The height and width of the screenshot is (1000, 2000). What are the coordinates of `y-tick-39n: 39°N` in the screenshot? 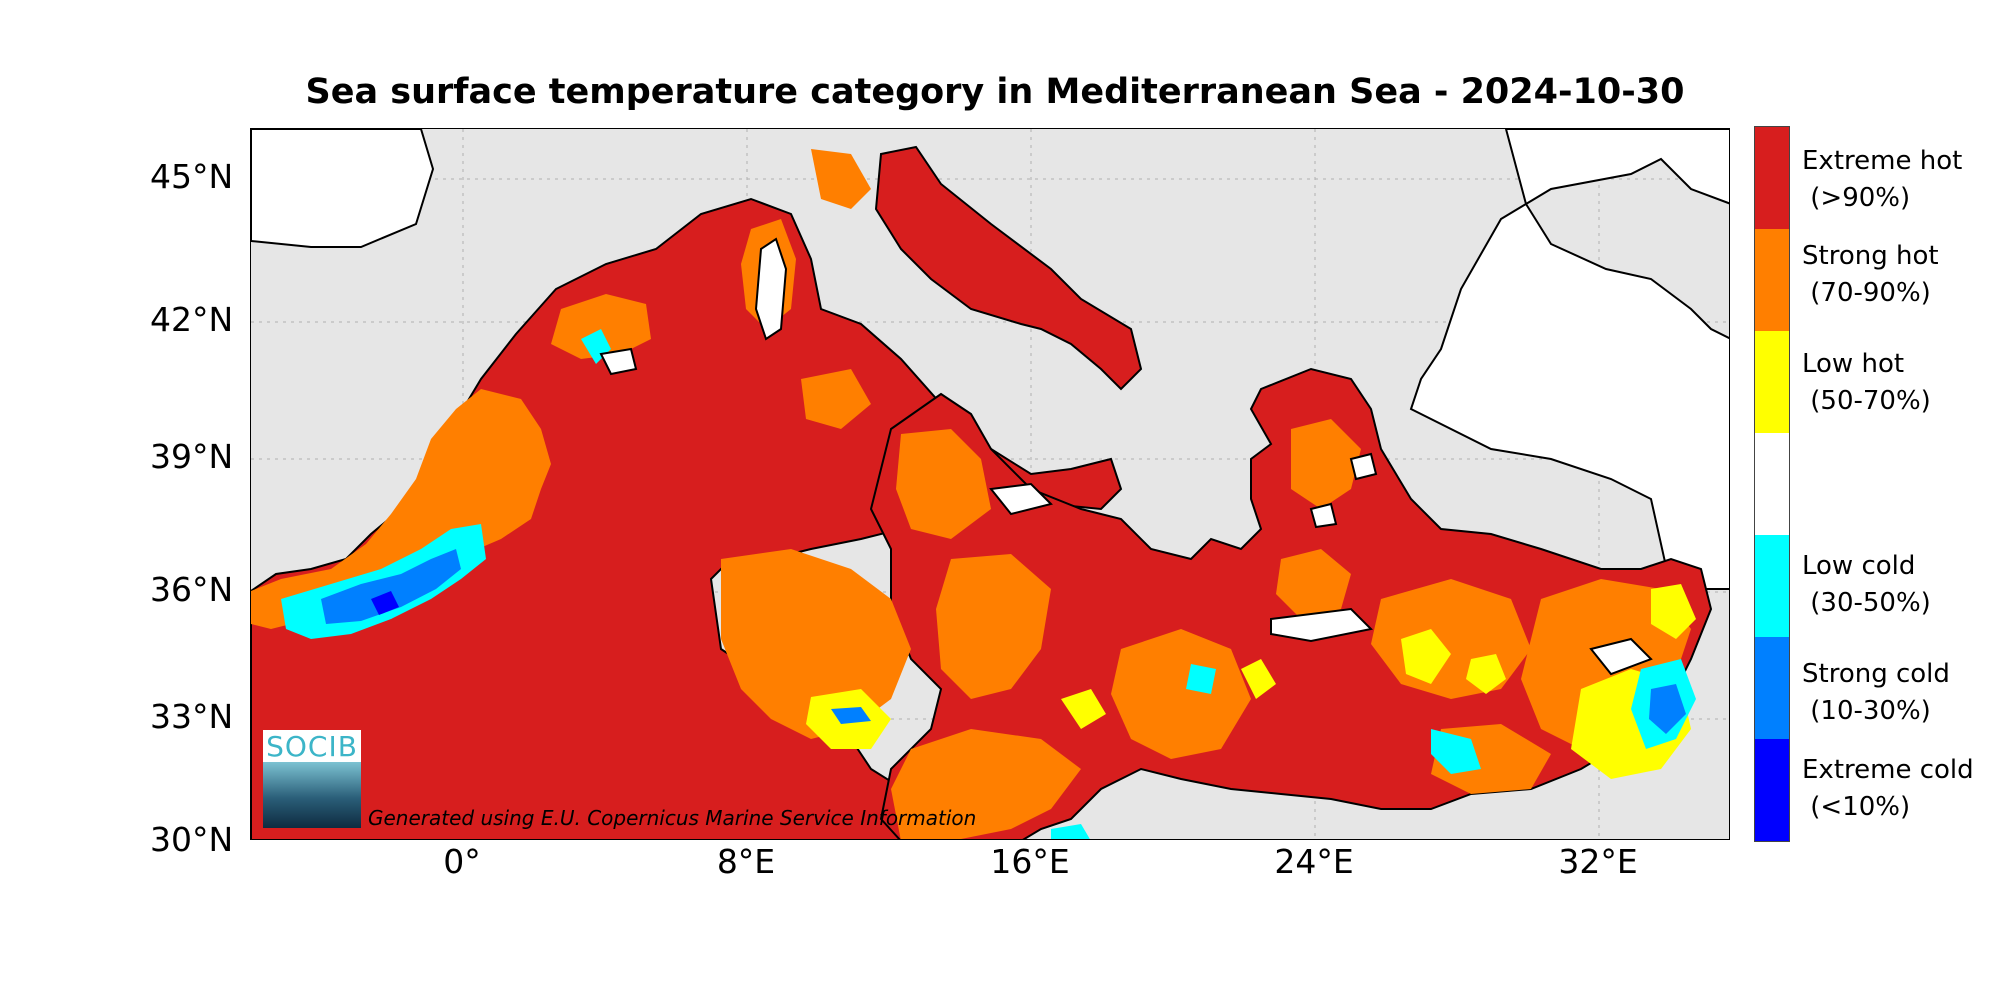 It's located at (192, 456).